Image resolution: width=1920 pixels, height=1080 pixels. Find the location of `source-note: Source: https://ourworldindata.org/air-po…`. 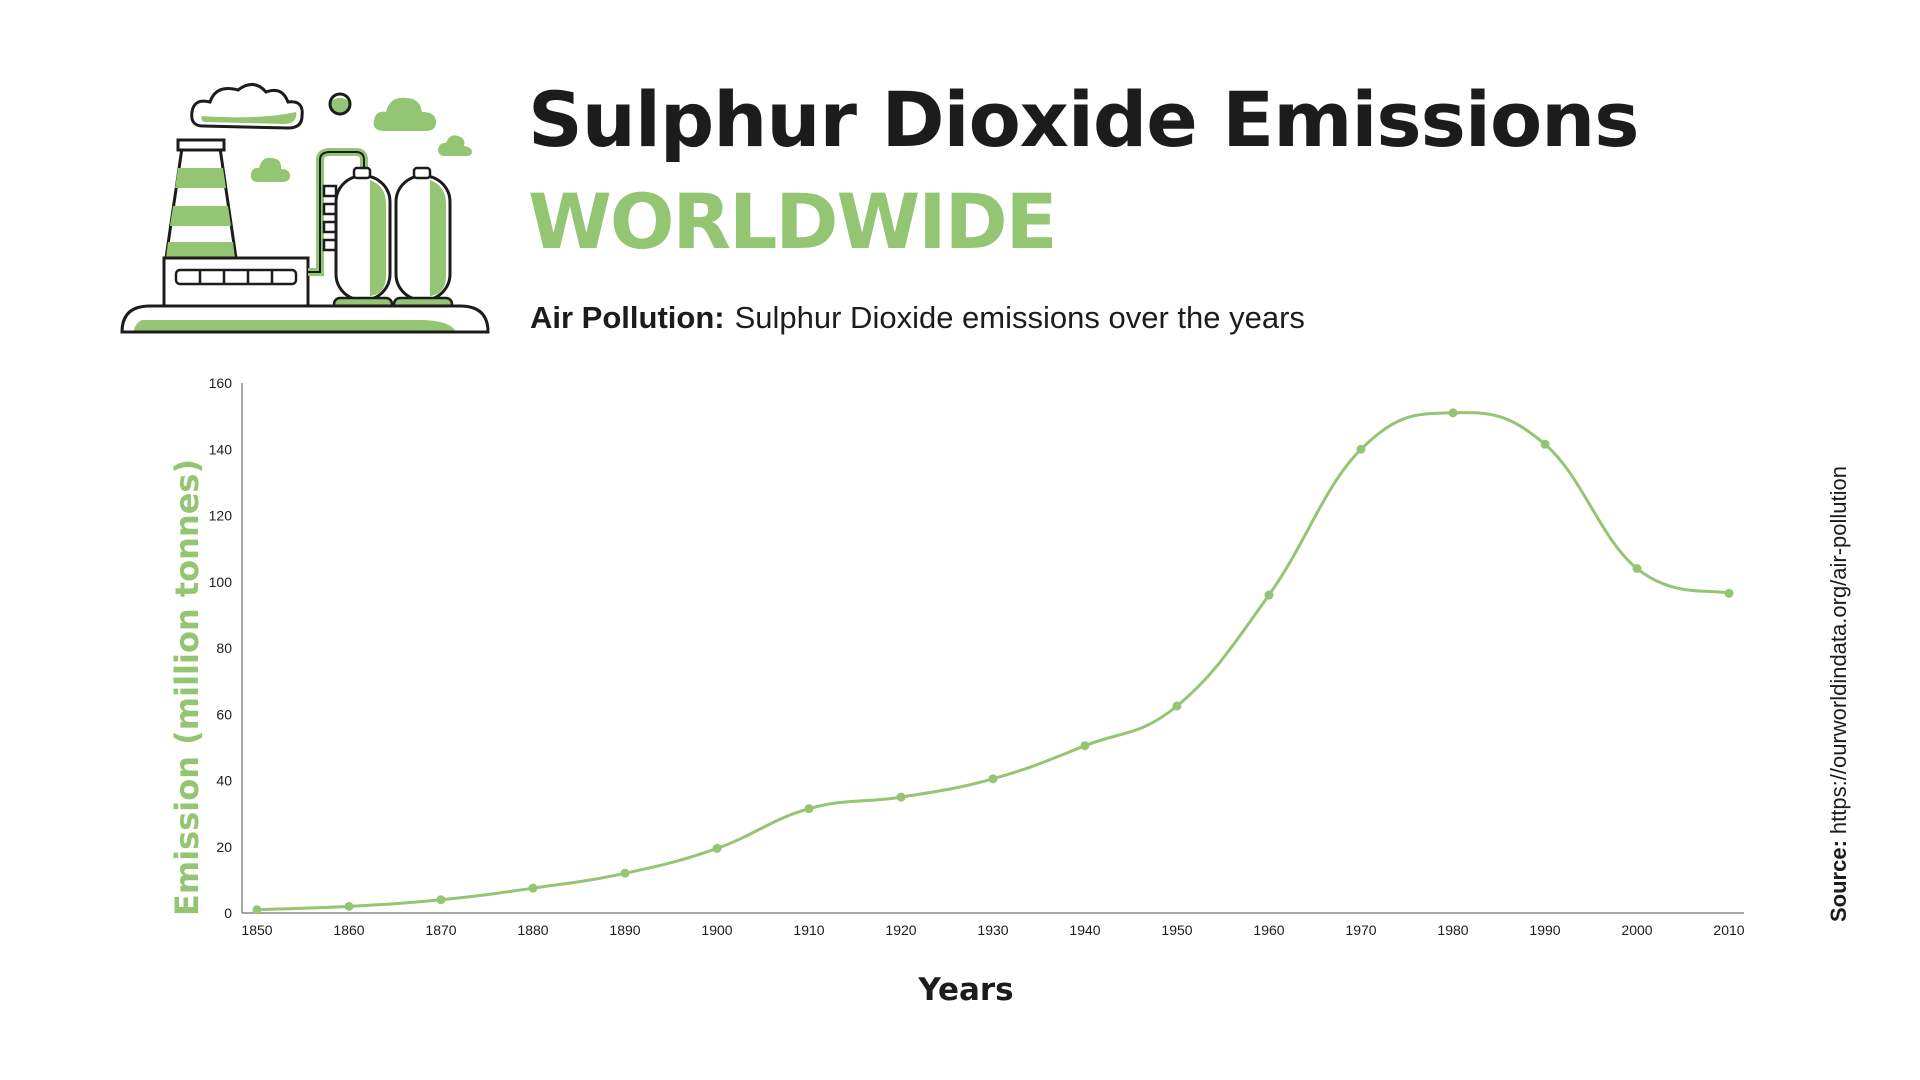

source-note: Source: https://ourworldindata.org/air-po… is located at coordinates (1839, 694).